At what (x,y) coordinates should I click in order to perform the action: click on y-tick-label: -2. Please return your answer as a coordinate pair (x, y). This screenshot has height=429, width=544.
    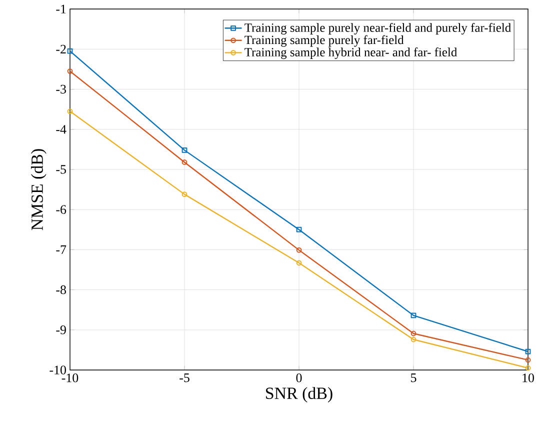
    Looking at the image, I should click on (61, 49).